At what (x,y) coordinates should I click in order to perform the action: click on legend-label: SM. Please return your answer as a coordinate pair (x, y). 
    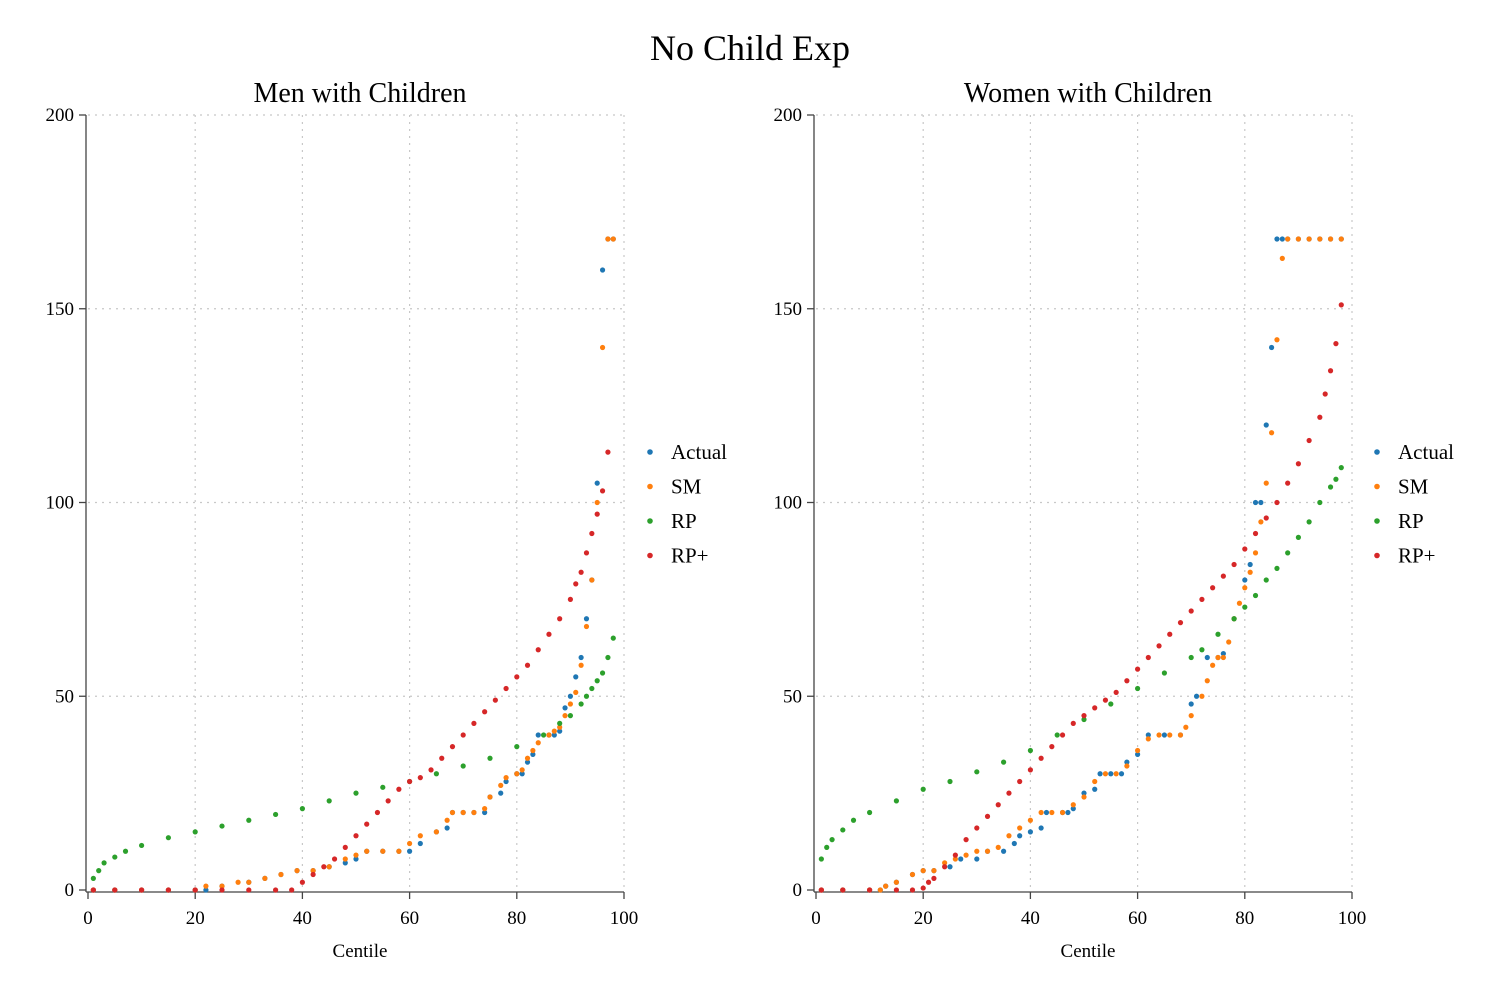
    Looking at the image, I should click on (686, 487).